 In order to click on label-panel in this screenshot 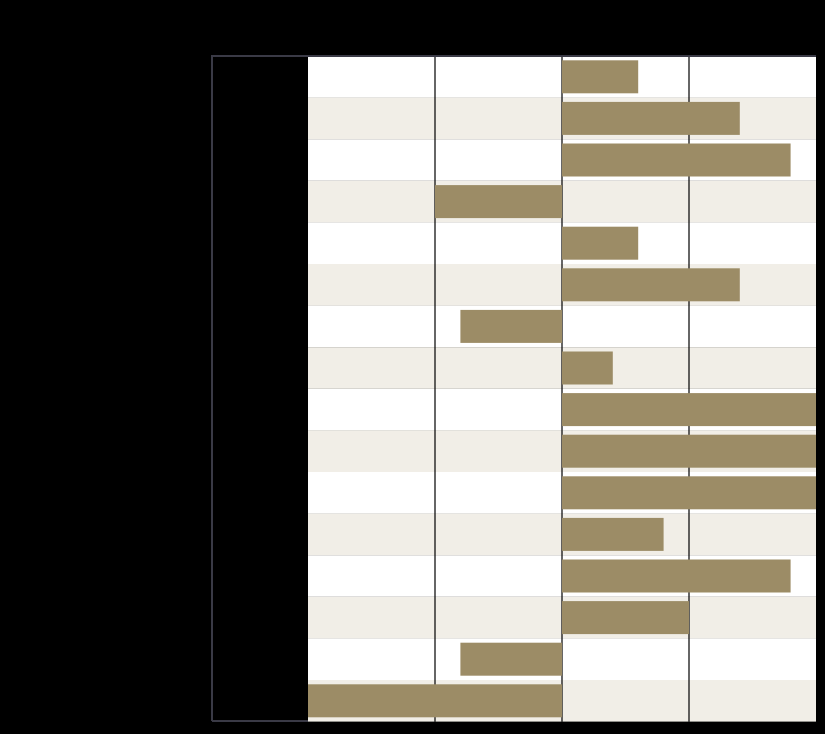, I will do `click(260, 389)`.